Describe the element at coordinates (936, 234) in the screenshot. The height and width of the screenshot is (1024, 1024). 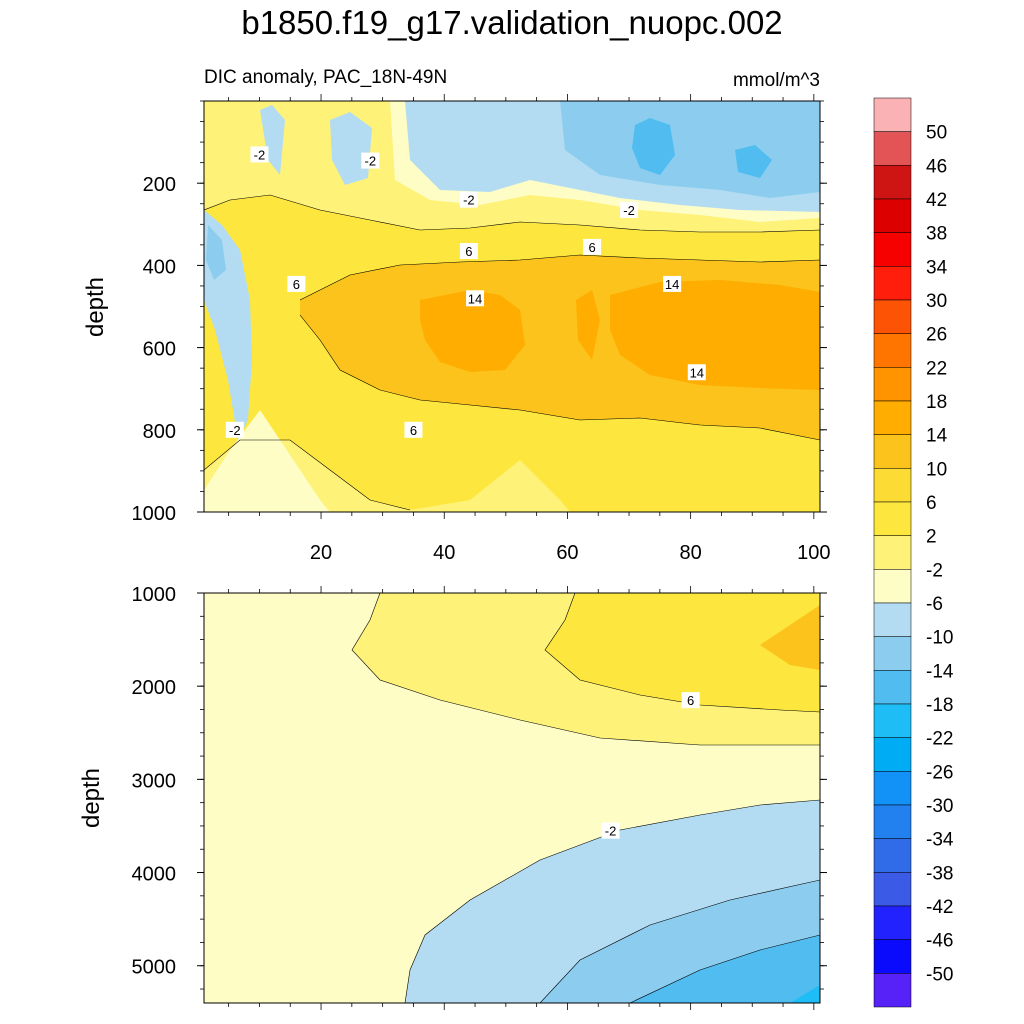
I see `colorbar-label: 38` at that location.